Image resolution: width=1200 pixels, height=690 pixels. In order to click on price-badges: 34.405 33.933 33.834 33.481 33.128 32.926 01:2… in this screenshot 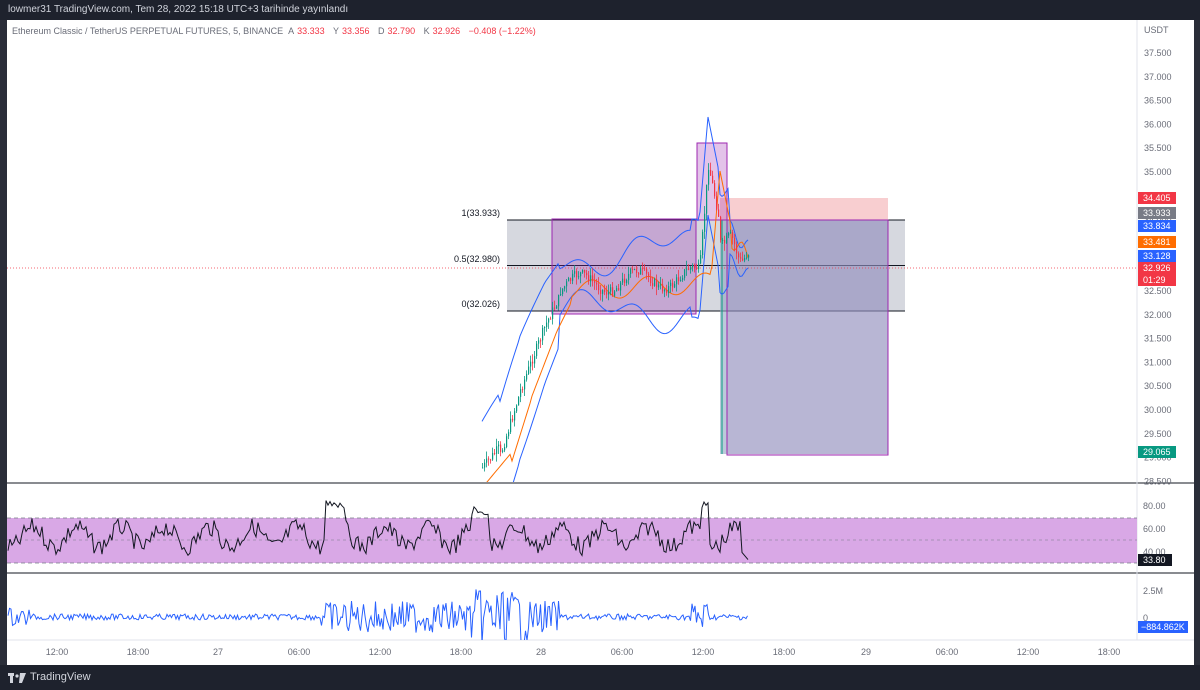, I will do `click(1157, 325)`.